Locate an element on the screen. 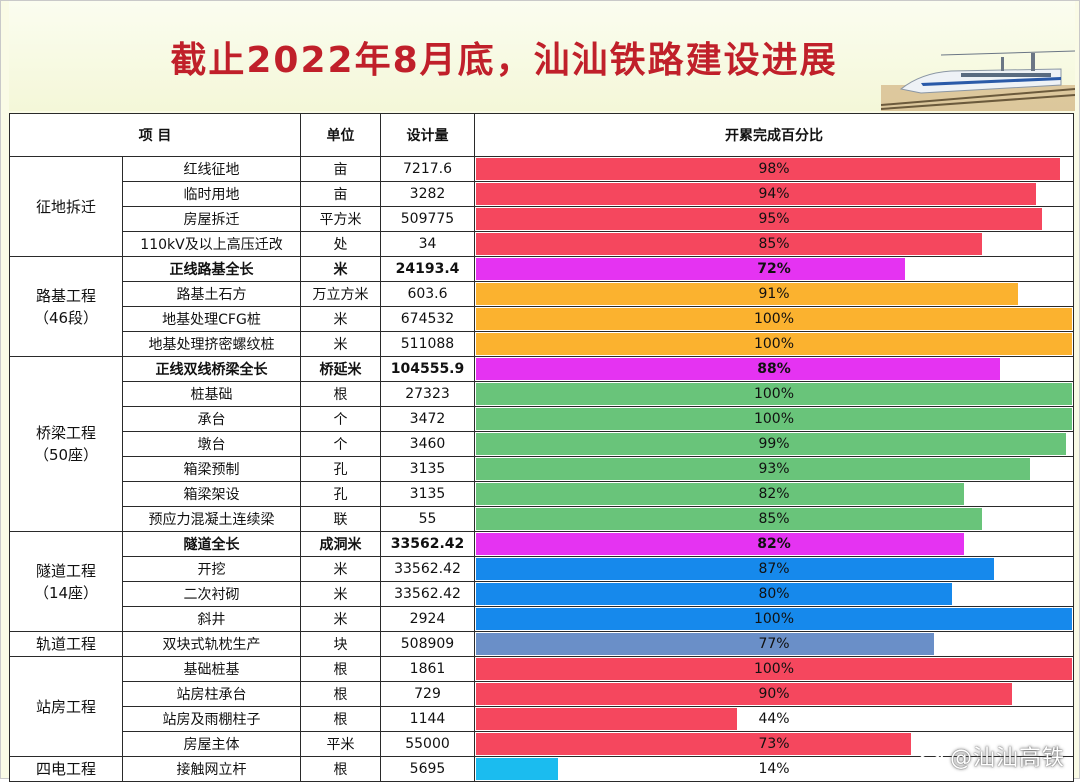 This screenshot has width=1080, height=782. item-cell: 临时用地 is located at coordinates (211, 194).